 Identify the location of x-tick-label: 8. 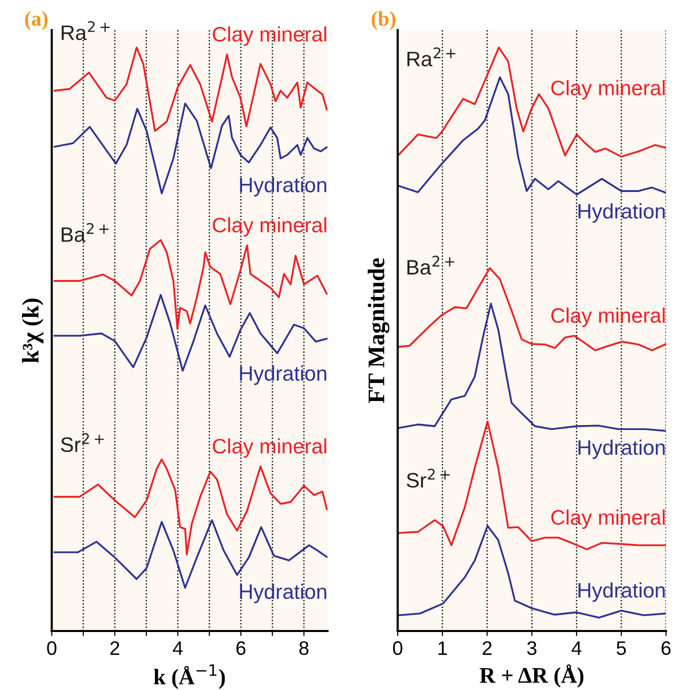
(303, 648).